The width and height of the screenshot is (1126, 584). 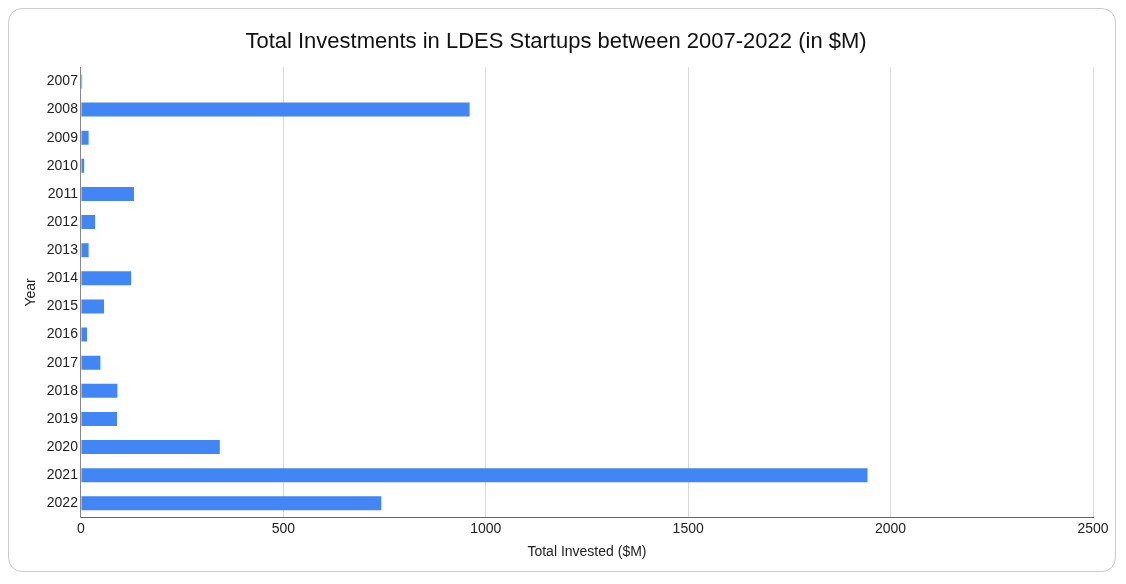 What do you see at coordinates (62, 80) in the screenshot?
I see `y-tick-label: 2007` at bounding box center [62, 80].